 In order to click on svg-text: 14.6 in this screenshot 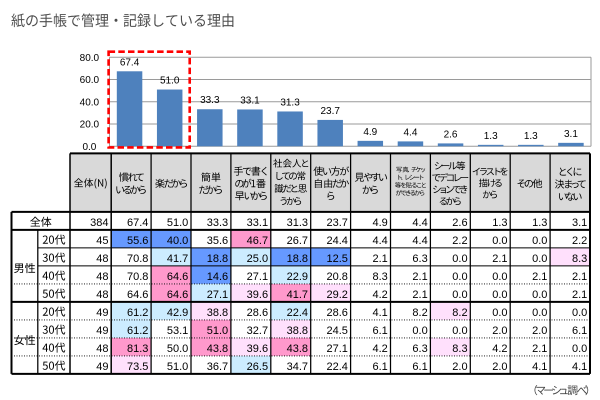, I will do `click(217, 277)`.